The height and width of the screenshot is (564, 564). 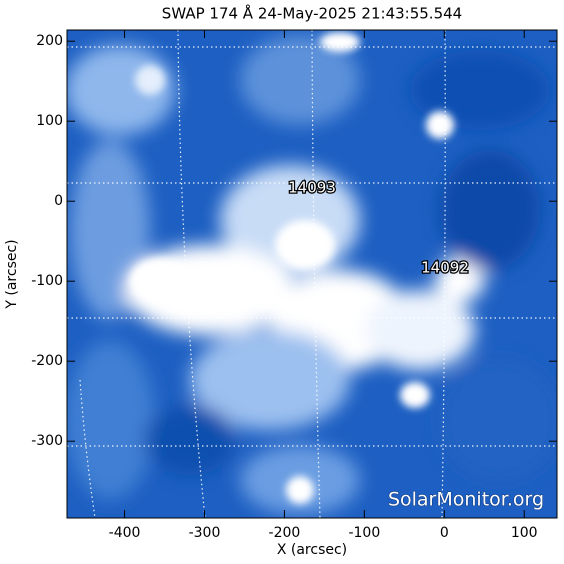 What do you see at coordinates (364, 533) in the screenshot?
I see `x-tick-label: -100` at bounding box center [364, 533].